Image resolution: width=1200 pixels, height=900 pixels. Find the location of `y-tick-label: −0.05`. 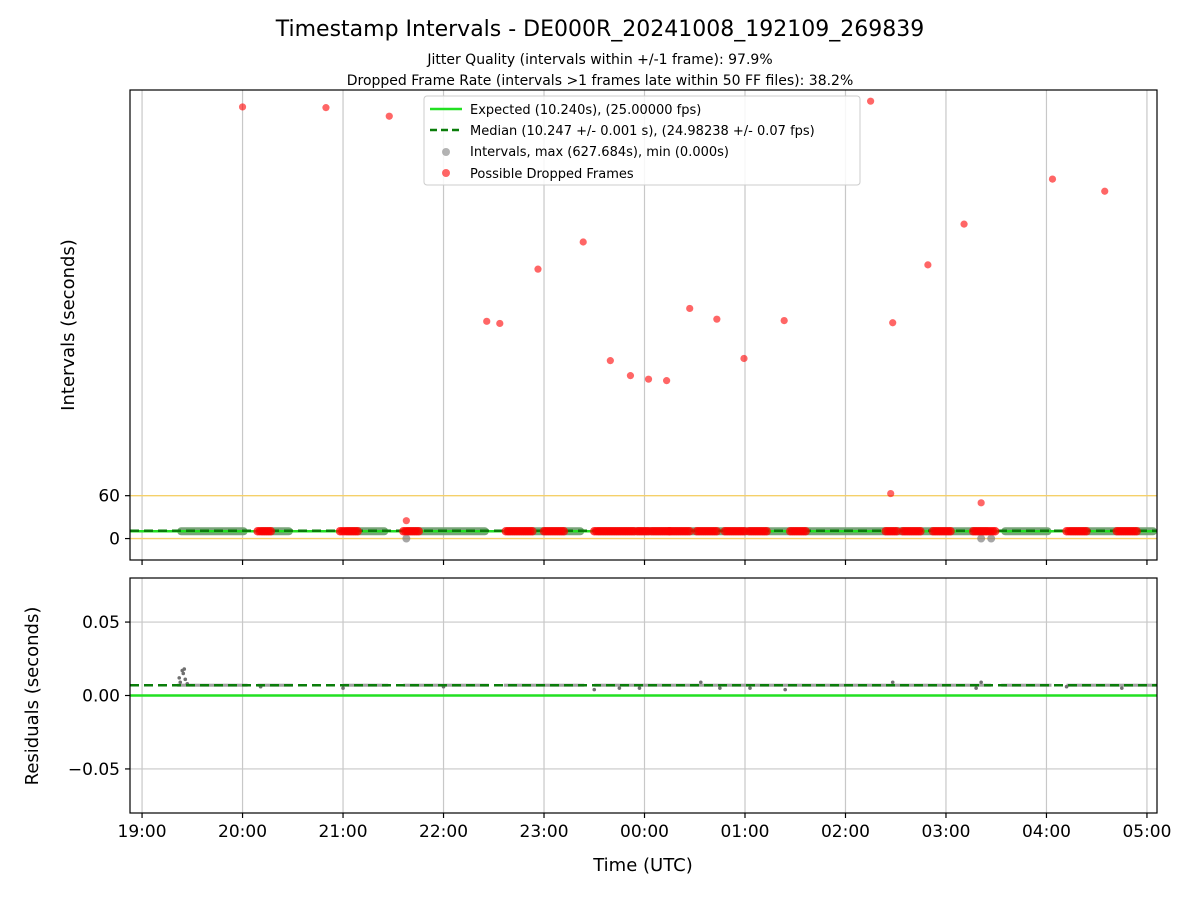

y-tick-label: −0.05 is located at coordinates (94, 770).